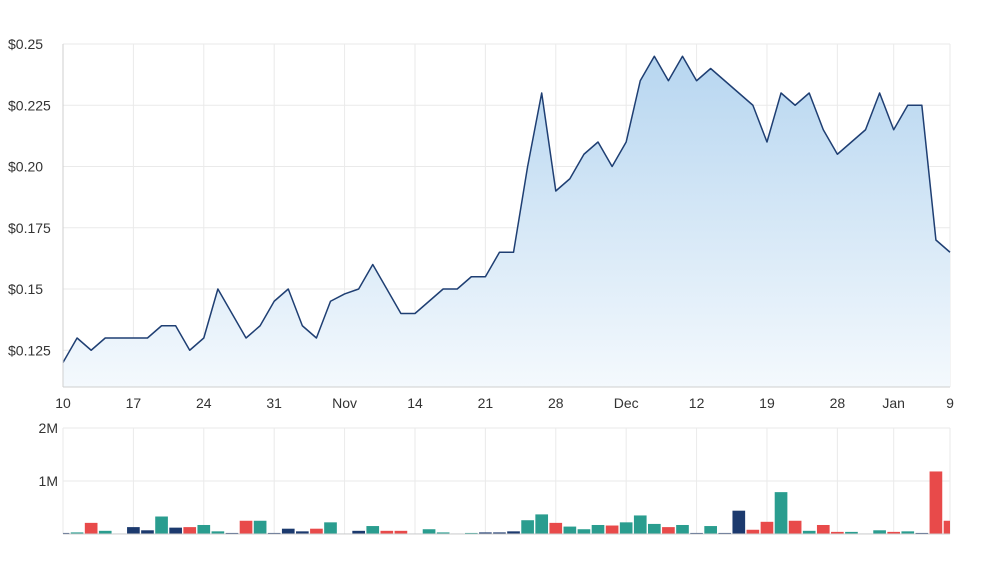 This screenshot has width=1000, height=566. Describe the element at coordinates (48, 428) in the screenshot. I see `volume-y-tick-label: 2M` at that location.